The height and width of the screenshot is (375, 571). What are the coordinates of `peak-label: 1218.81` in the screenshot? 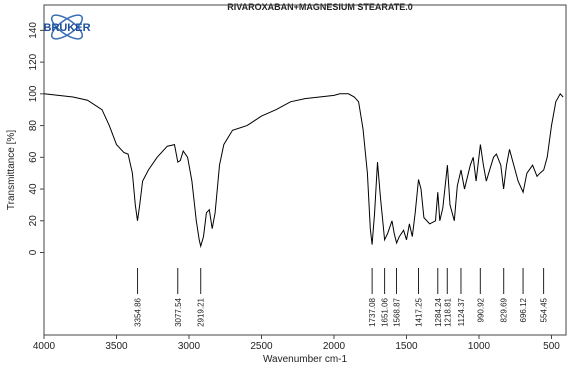 It's located at (447, 311).